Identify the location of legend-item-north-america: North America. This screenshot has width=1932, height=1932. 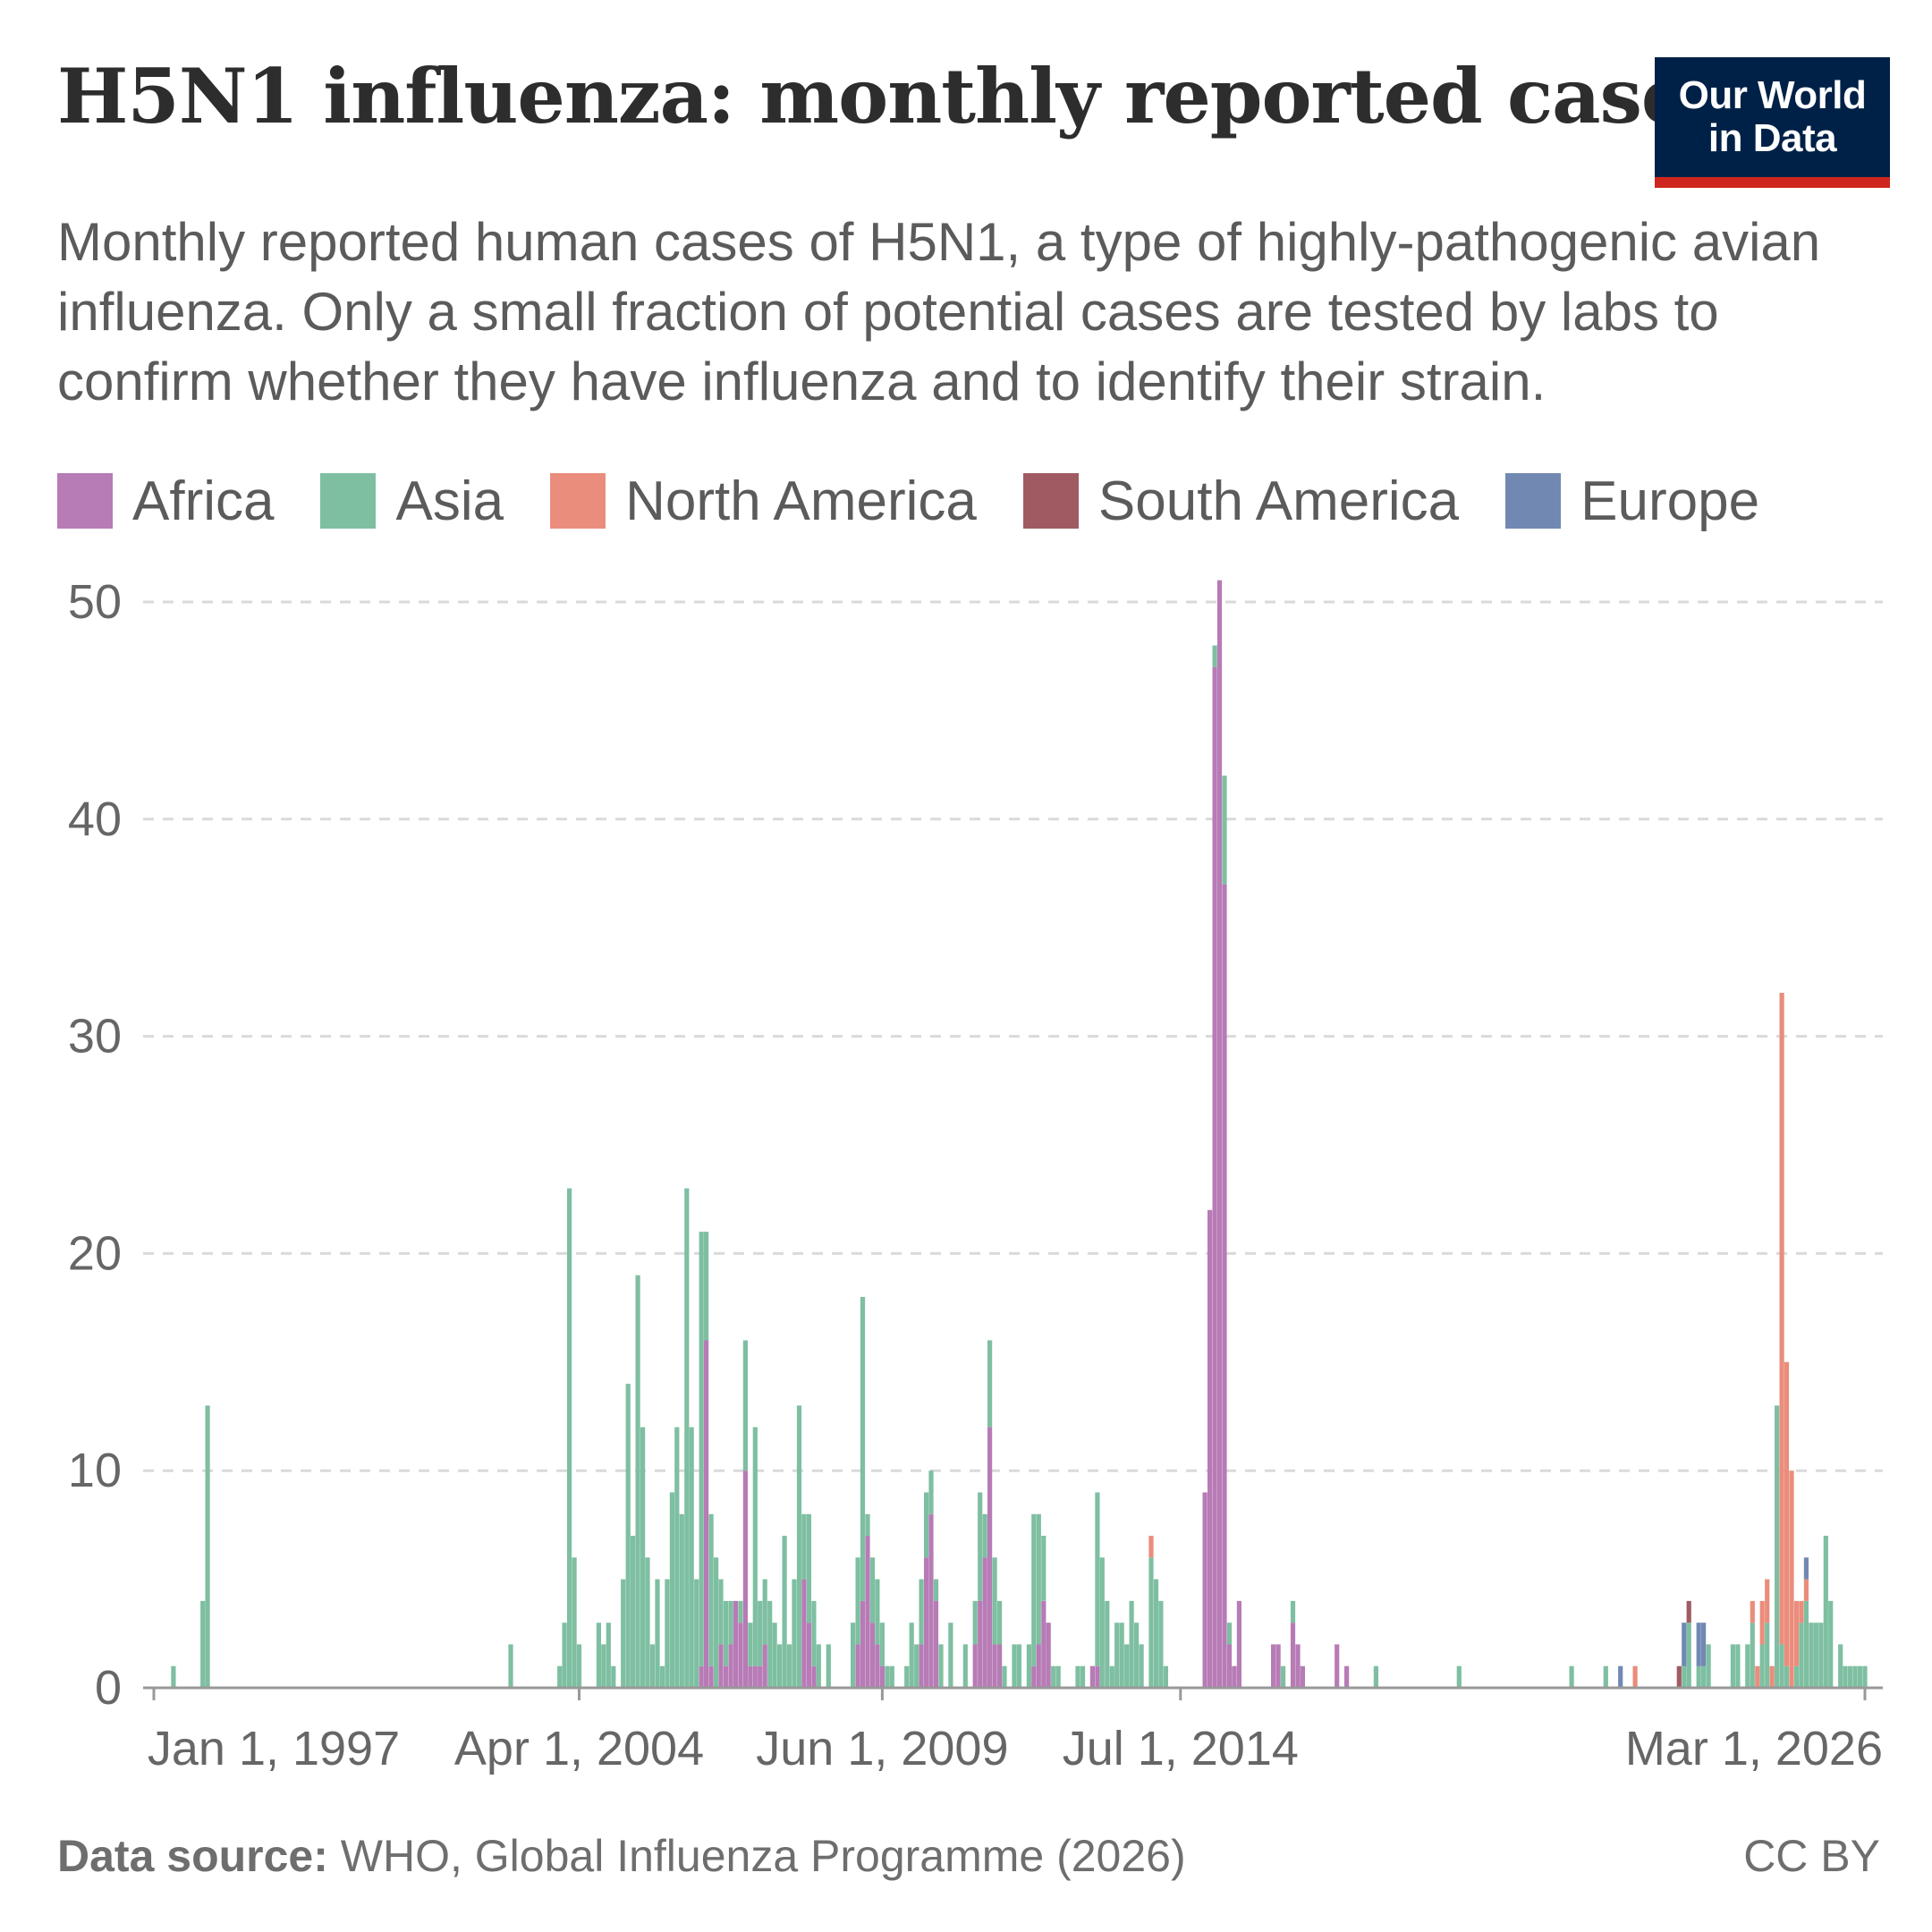
(763, 501).